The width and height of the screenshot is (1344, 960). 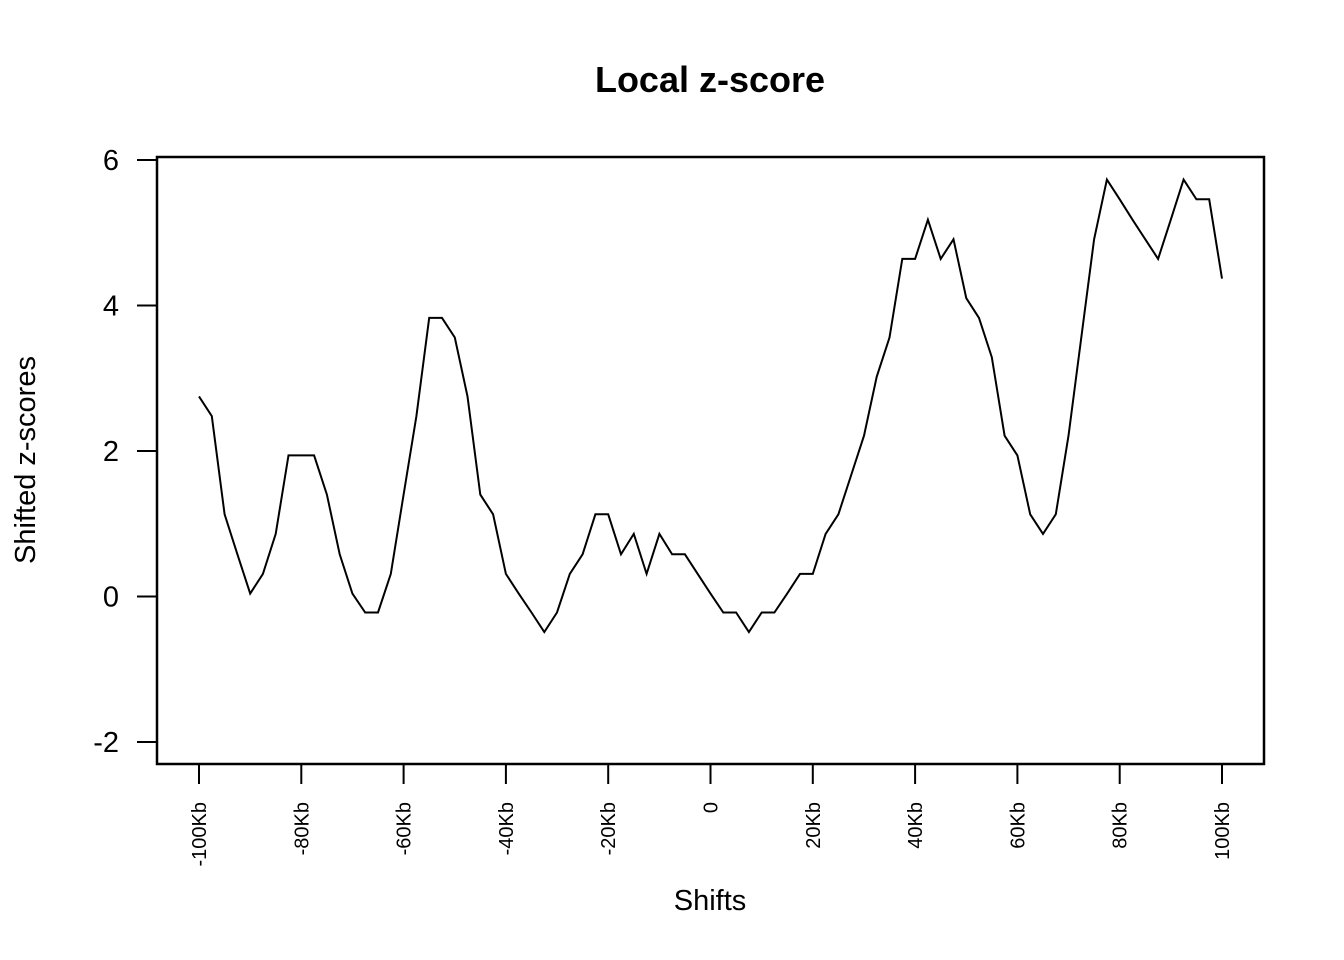 What do you see at coordinates (405, 828) in the screenshot?
I see `x-tick-label: -60Kb` at bounding box center [405, 828].